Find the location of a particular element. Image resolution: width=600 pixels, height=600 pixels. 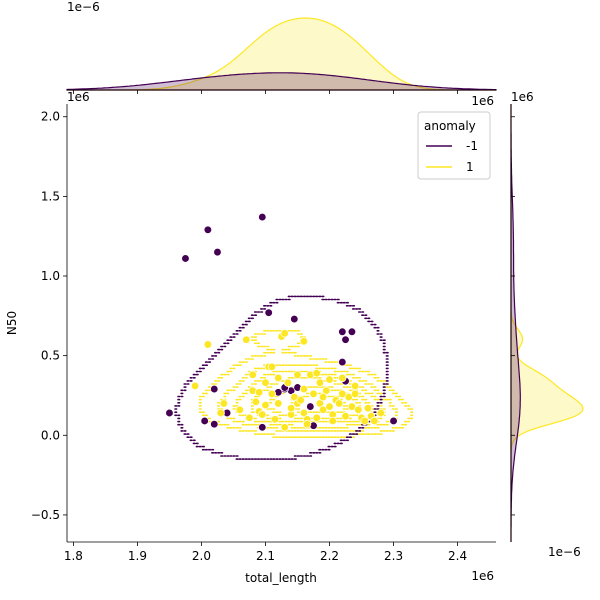

legend-box is located at coordinates (454, 145).